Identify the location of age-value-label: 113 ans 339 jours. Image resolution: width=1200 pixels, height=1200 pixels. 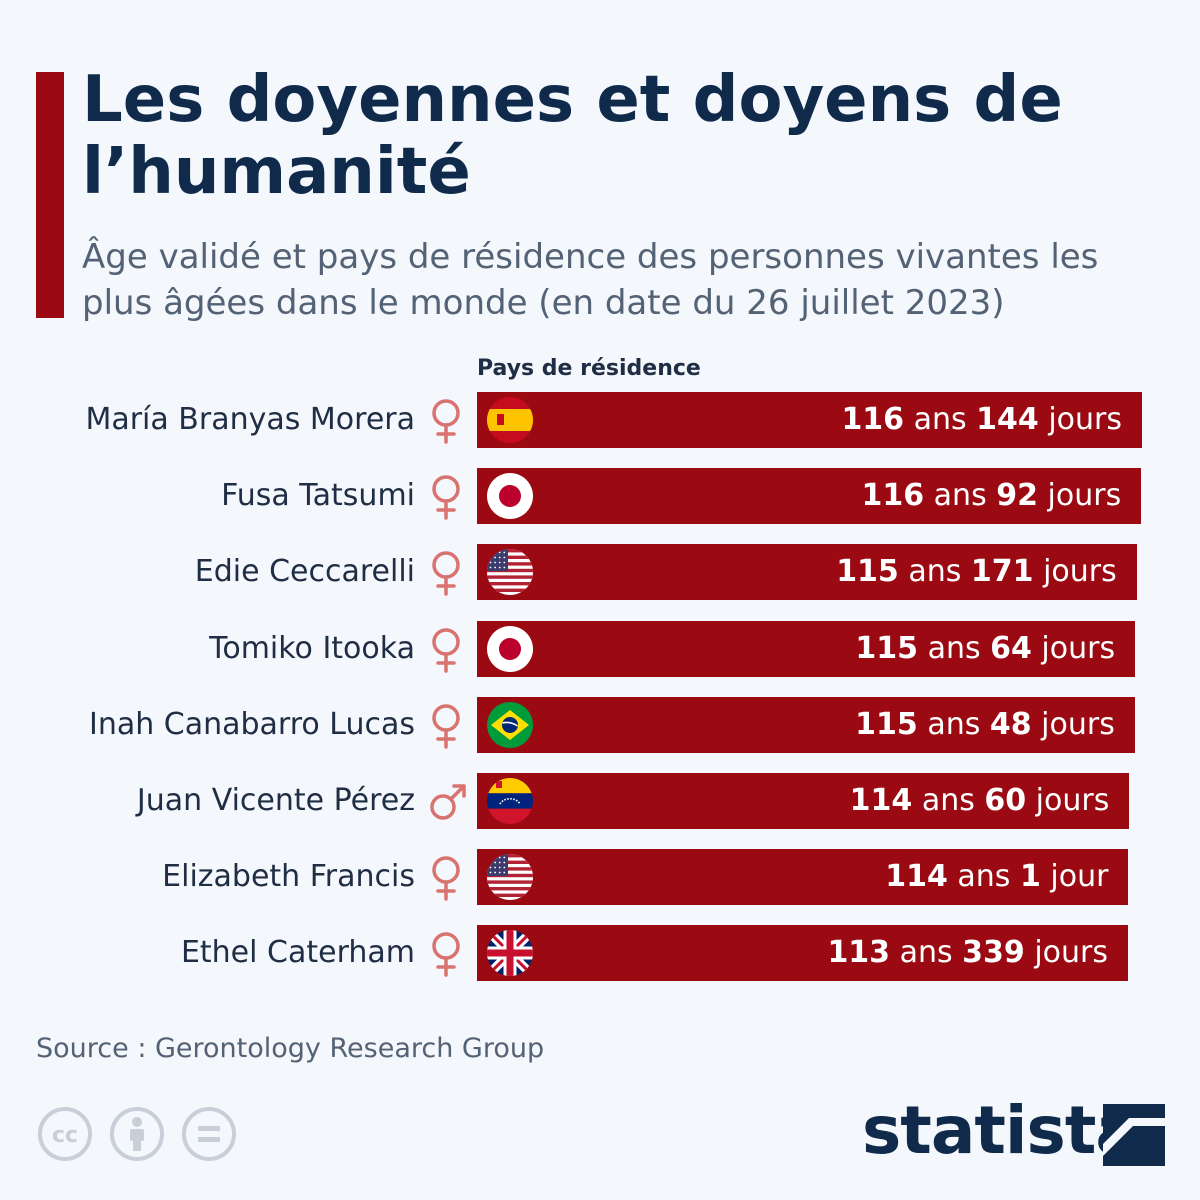
(967, 953).